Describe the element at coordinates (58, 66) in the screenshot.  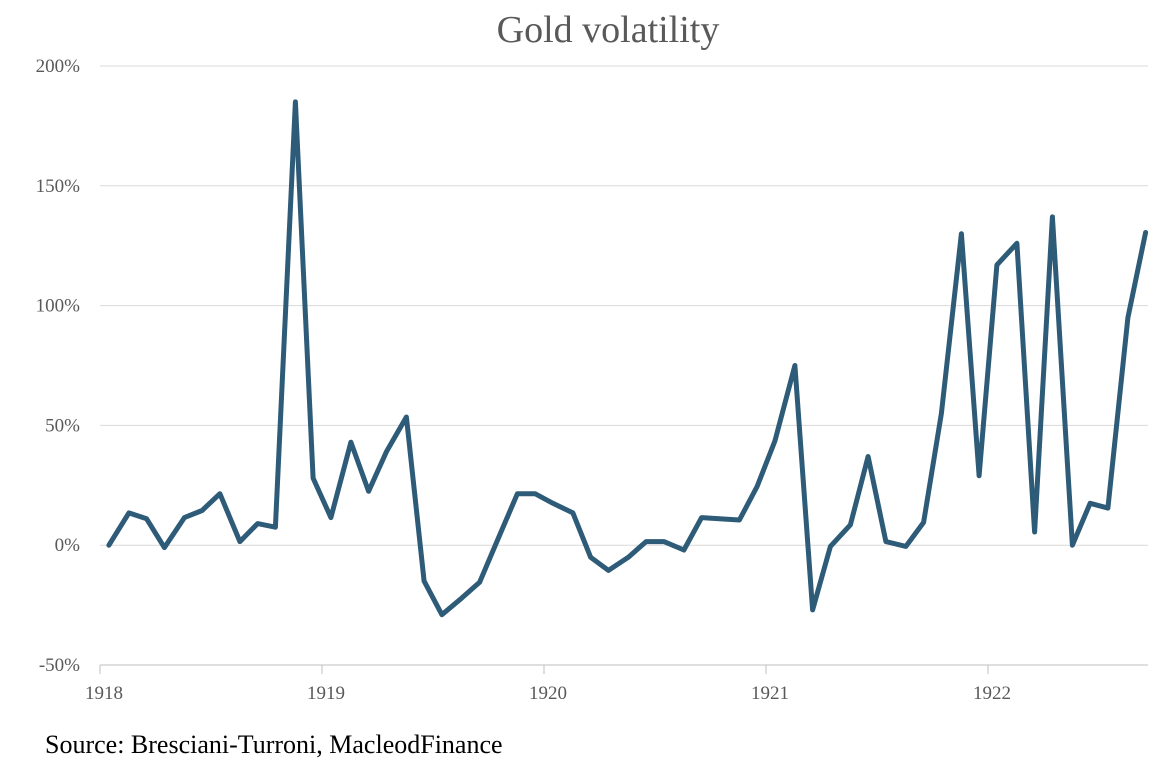
I see `y-tick-label: 200%` at that location.